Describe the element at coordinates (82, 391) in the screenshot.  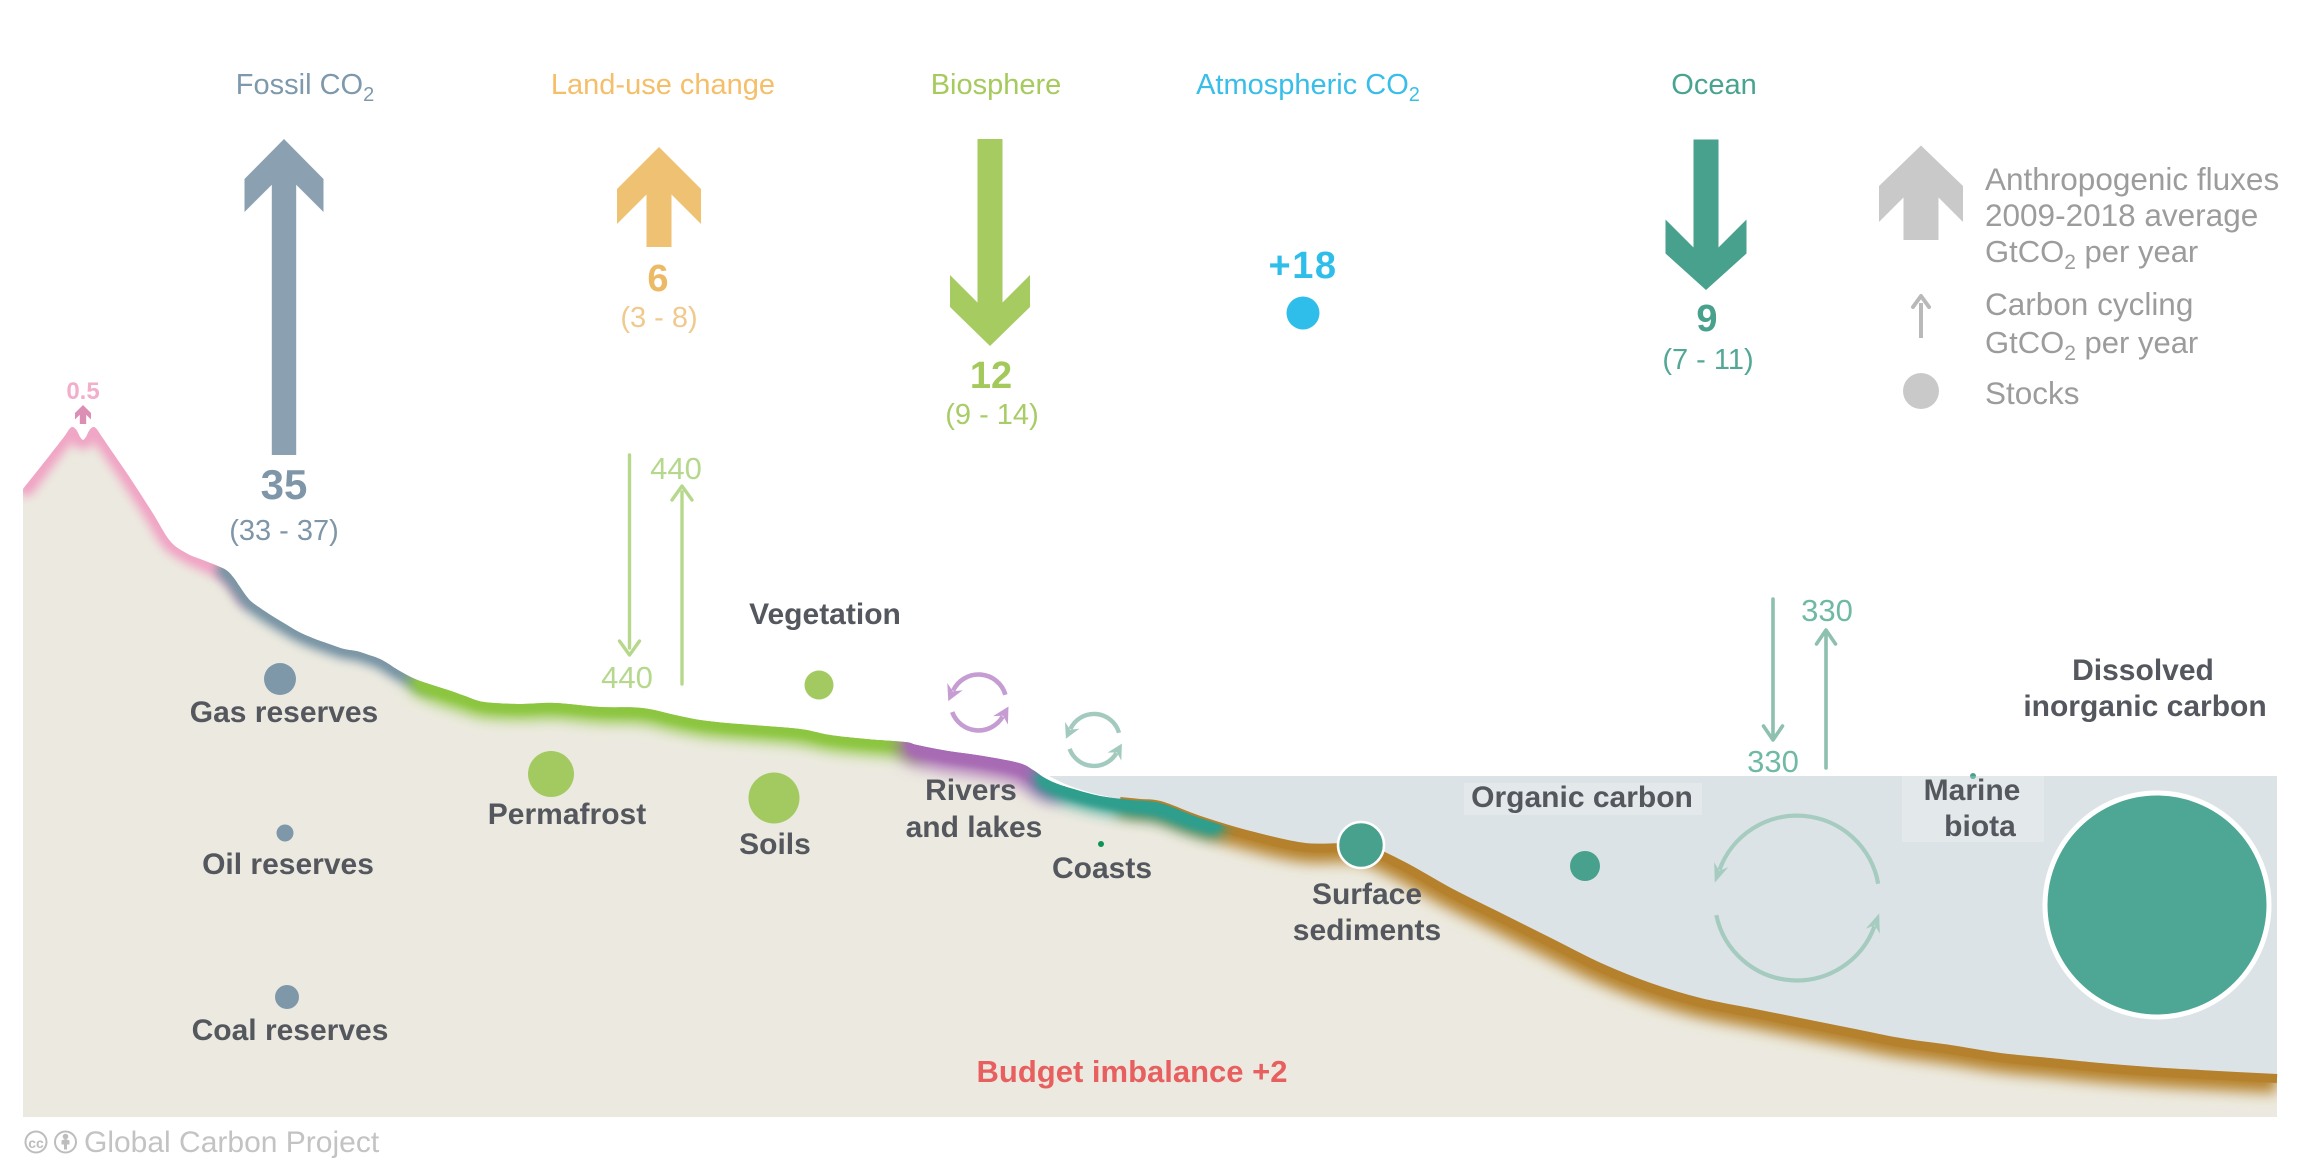
I see `svg-text: 0.5` at that location.